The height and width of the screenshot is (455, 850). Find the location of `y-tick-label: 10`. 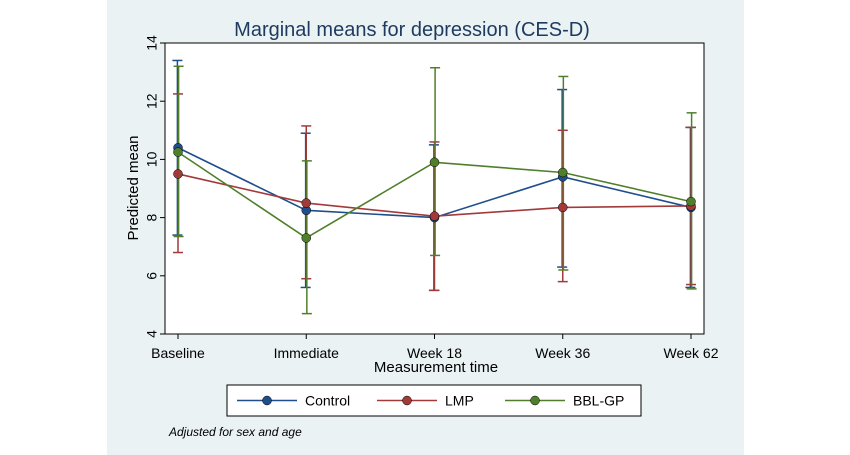

y-tick-label: 10 is located at coordinates (151, 159).